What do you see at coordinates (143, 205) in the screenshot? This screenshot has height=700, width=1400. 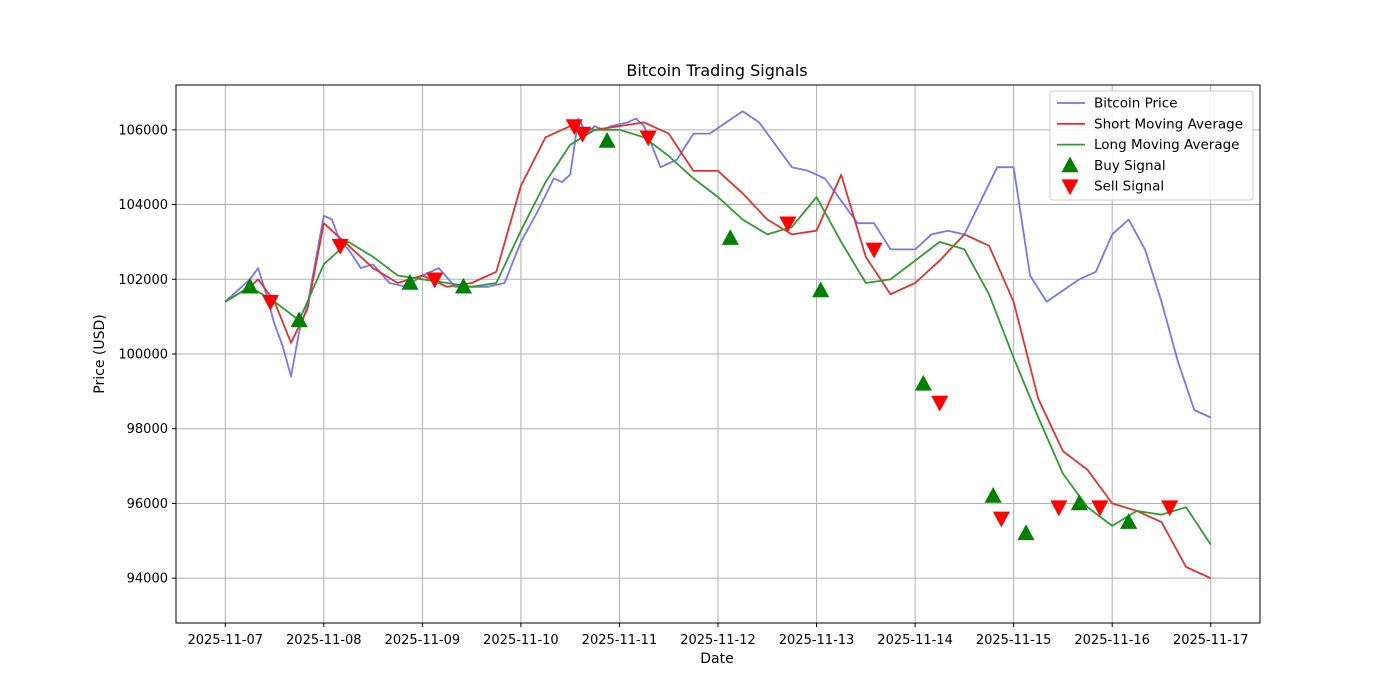 I see `y-tick-label: 104000` at bounding box center [143, 205].